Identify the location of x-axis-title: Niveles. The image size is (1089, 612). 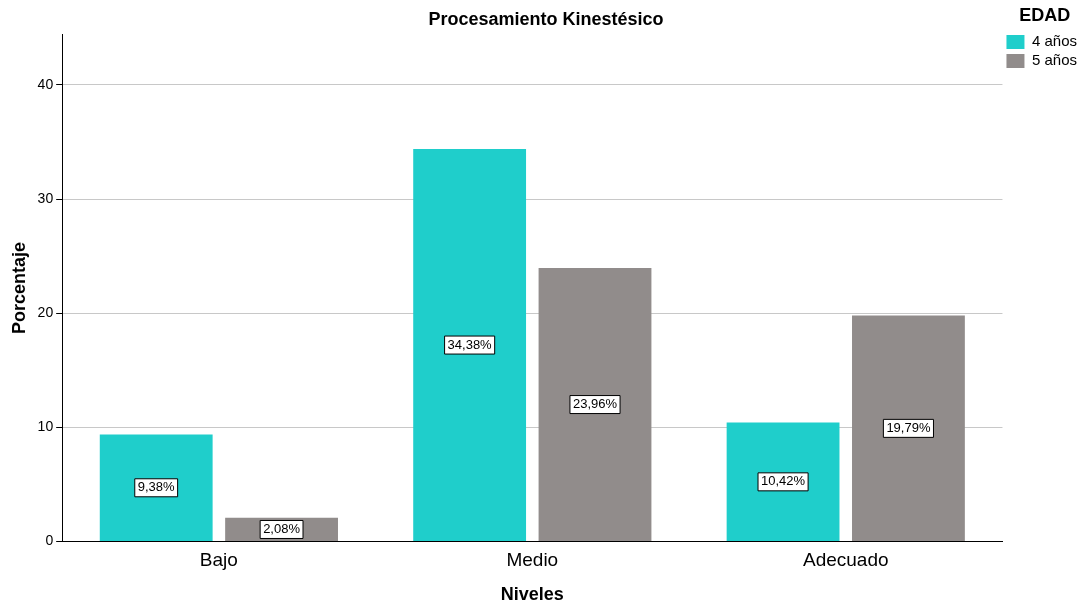
(532, 594).